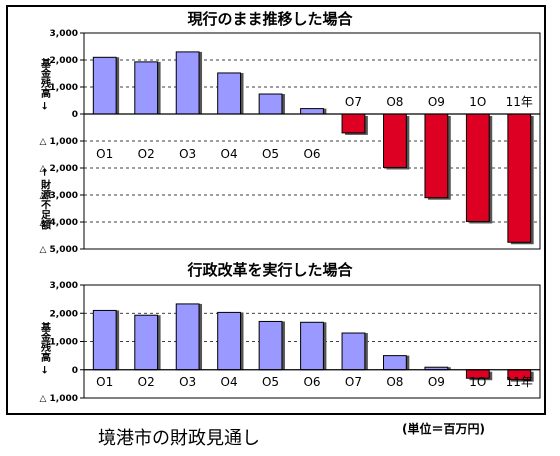 This screenshot has width=560, height=456. What do you see at coordinates (58, 250) in the screenshot?
I see `y-tick-label: △ 5,000` at bounding box center [58, 250].